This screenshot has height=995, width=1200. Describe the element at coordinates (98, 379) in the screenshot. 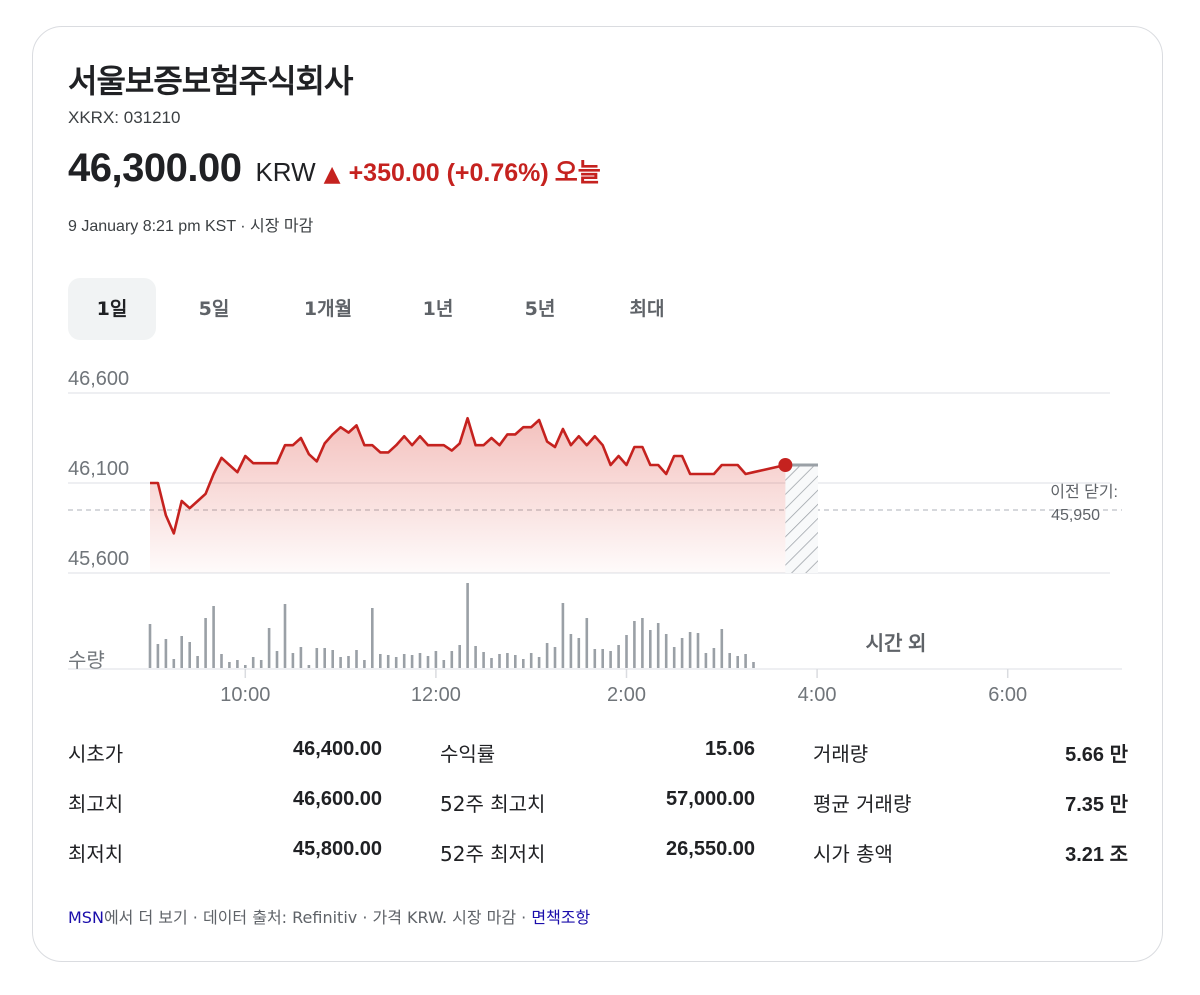

I see `y-tick-label: 46,600` at that location.